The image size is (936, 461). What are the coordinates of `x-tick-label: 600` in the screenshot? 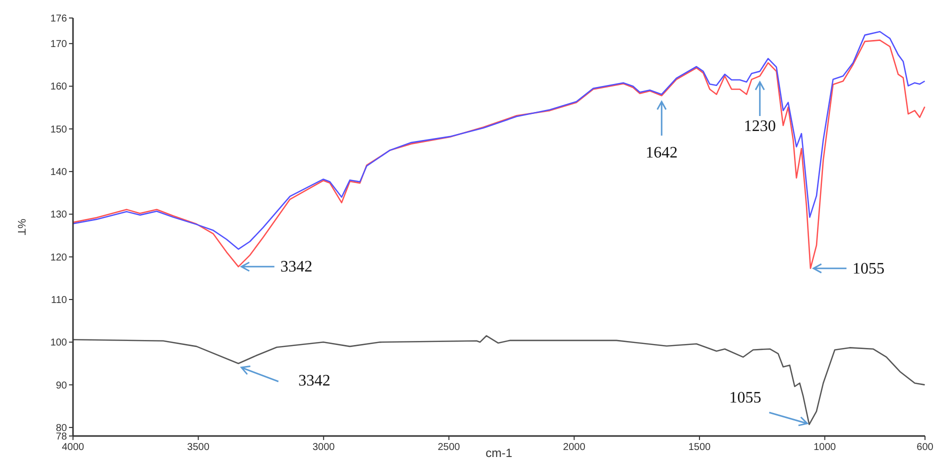 It's located at (925, 447).